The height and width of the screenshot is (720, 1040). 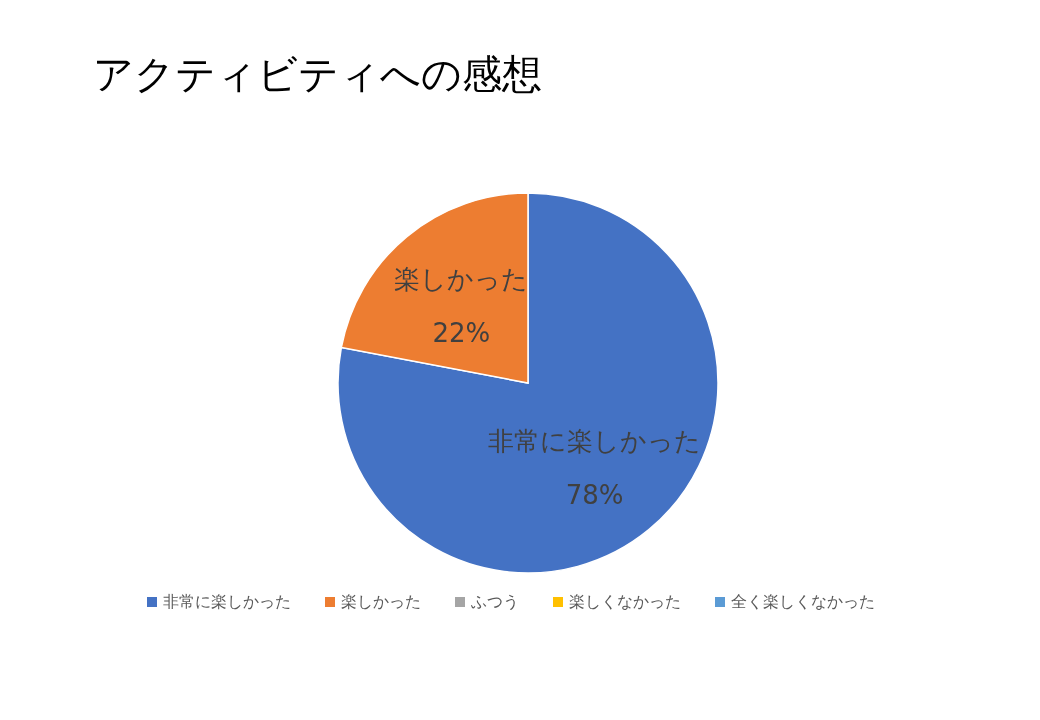 What do you see at coordinates (595, 440) in the screenshot?
I see `slice-label: 非常に楽しかった` at bounding box center [595, 440].